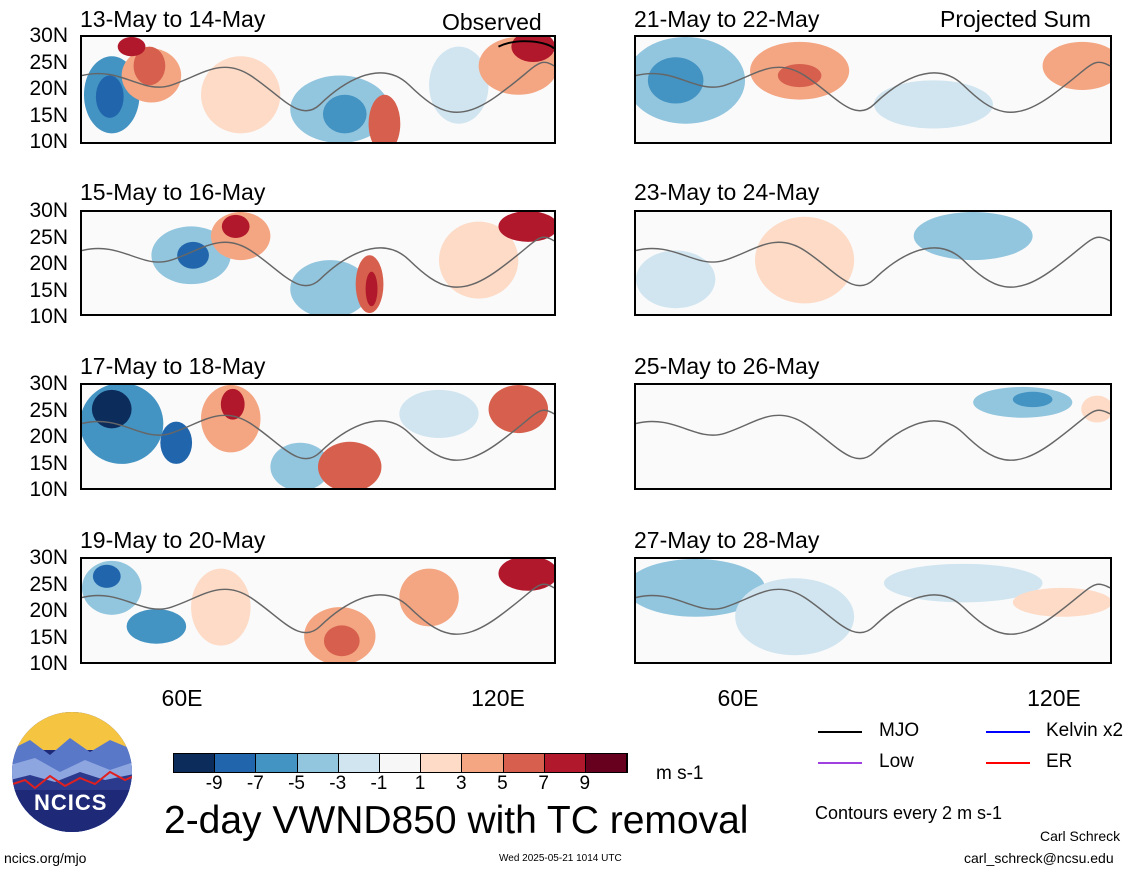 The width and height of the screenshot is (1135, 872). What do you see at coordinates (338, 783) in the screenshot?
I see `colorbar-tick-label: -3` at bounding box center [338, 783].